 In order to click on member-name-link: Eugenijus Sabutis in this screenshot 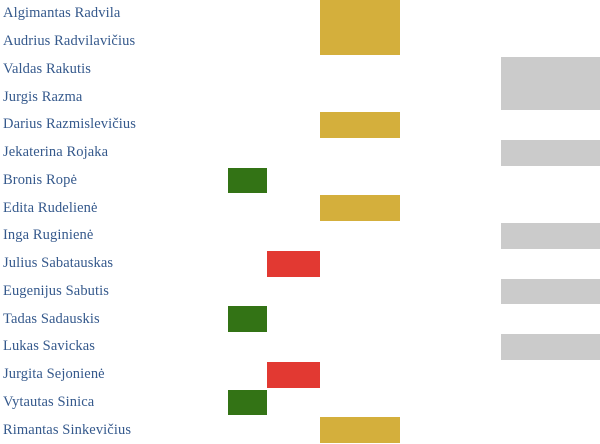, I will do `click(56, 290)`.